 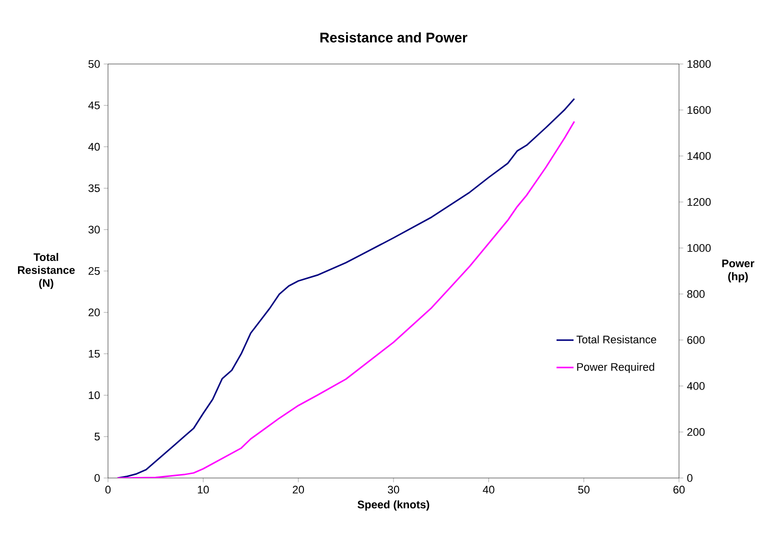 I want to click on y2-tick-label: 400, so click(x=696, y=386).